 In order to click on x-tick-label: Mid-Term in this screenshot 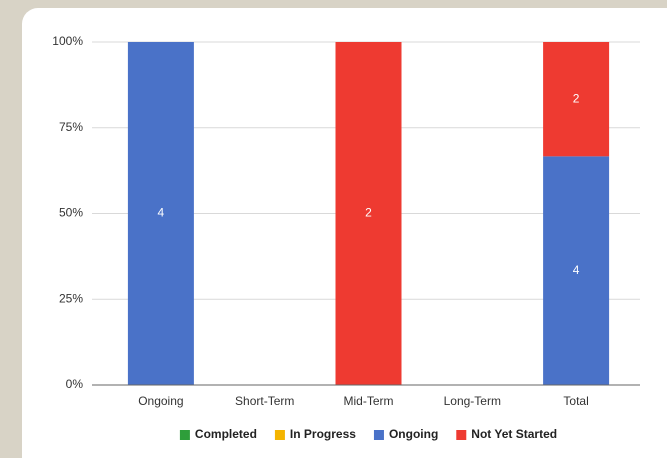, I will do `click(369, 401)`.